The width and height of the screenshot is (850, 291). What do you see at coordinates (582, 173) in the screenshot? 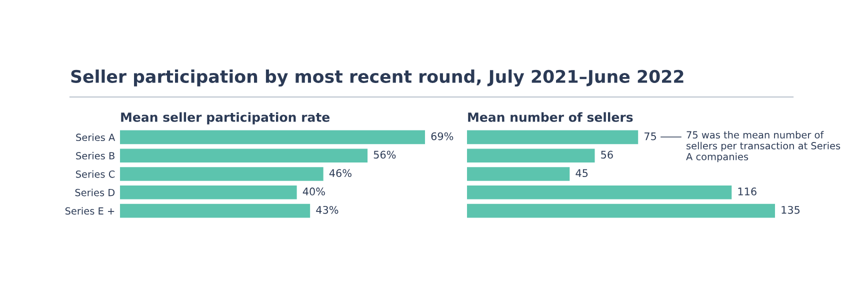
I see `data-label: 45` at bounding box center [582, 173].